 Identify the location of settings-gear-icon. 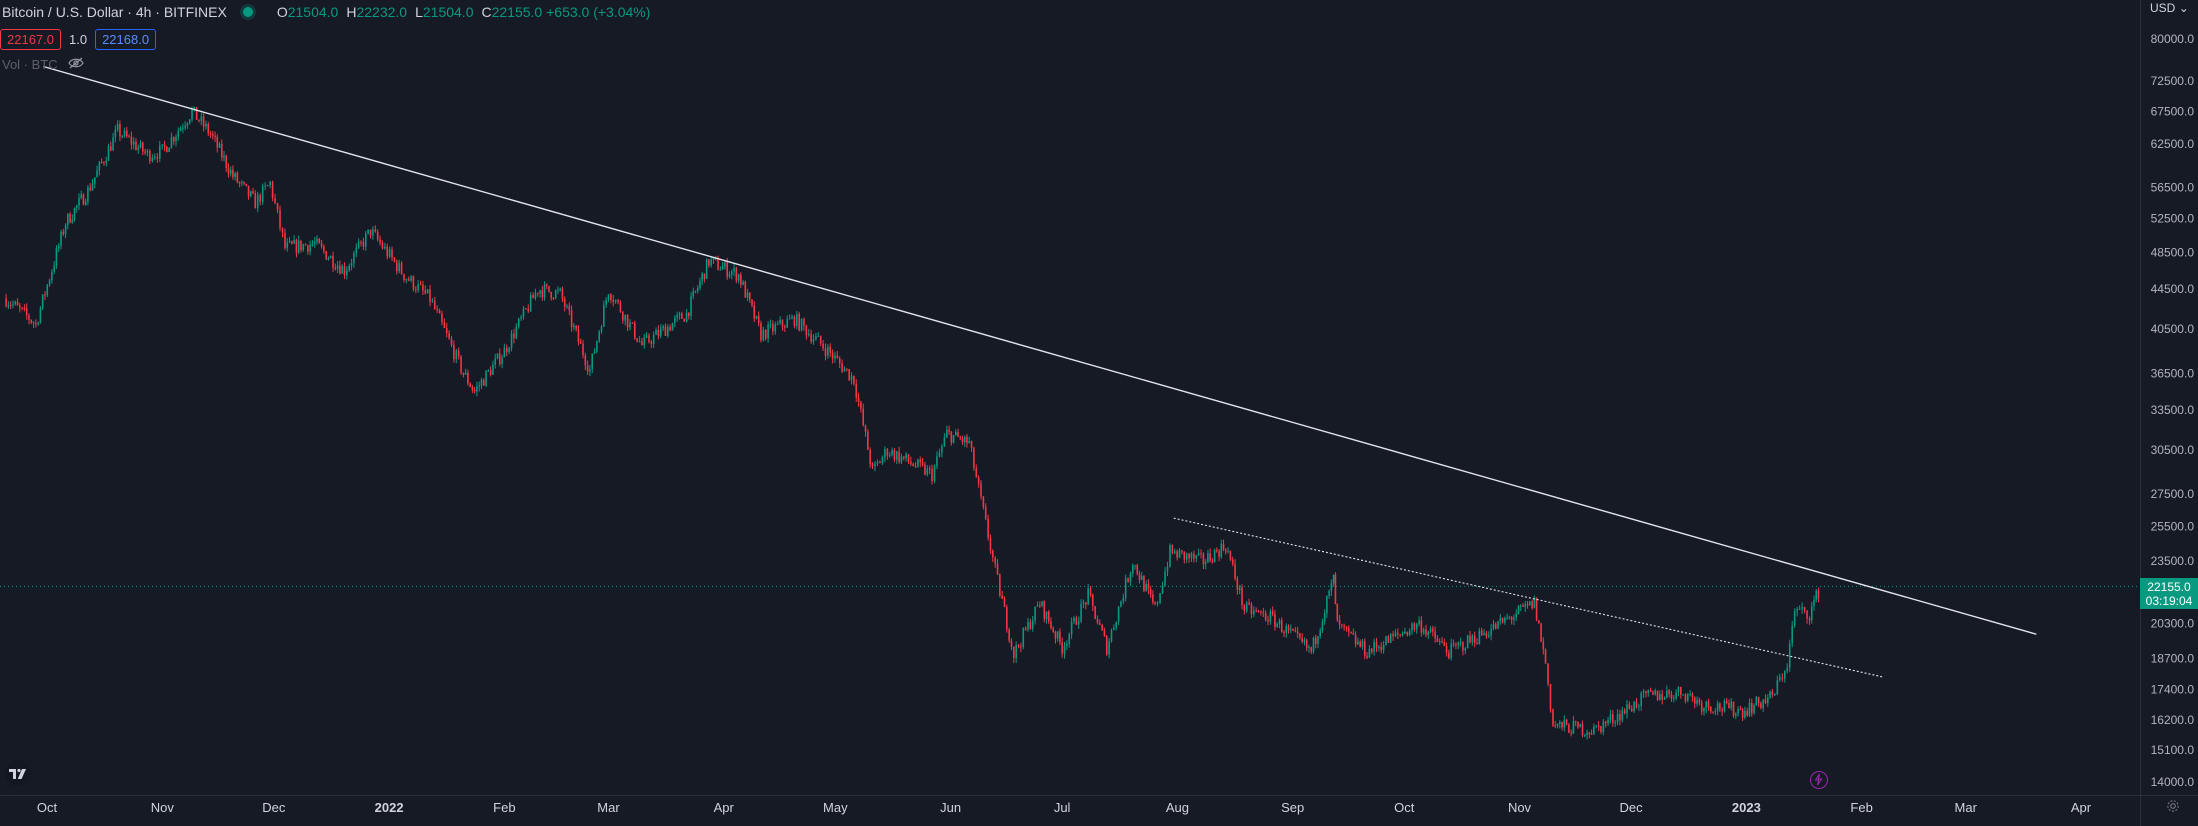
(2173, 806).